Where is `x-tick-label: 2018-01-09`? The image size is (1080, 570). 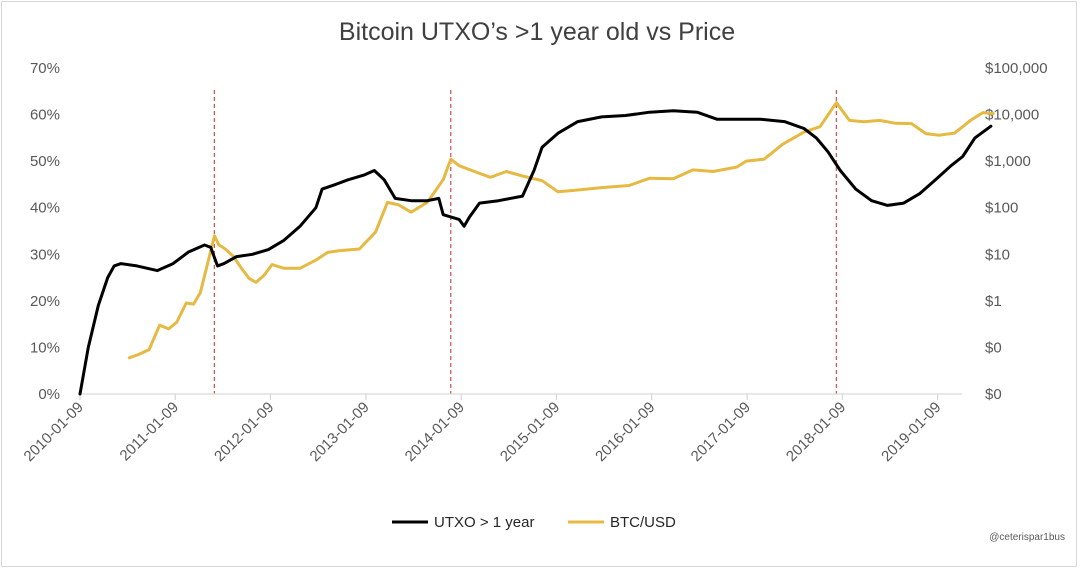
x-tick-label: 2018-01-09 is located at coordinates (816, 432).